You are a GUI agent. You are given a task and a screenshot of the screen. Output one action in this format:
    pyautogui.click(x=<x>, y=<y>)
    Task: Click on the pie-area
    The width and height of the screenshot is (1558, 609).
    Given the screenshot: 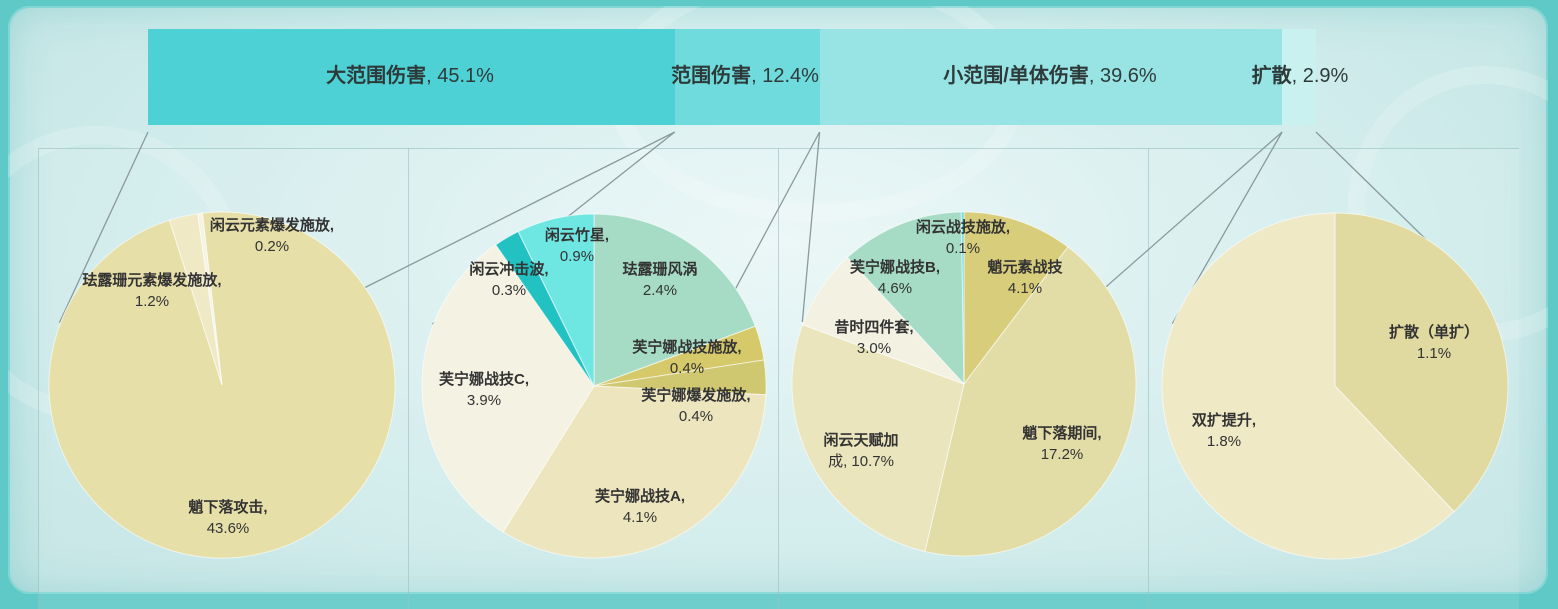 What is the action you would take?
    pyautogui.click(x=594, y=386)
    